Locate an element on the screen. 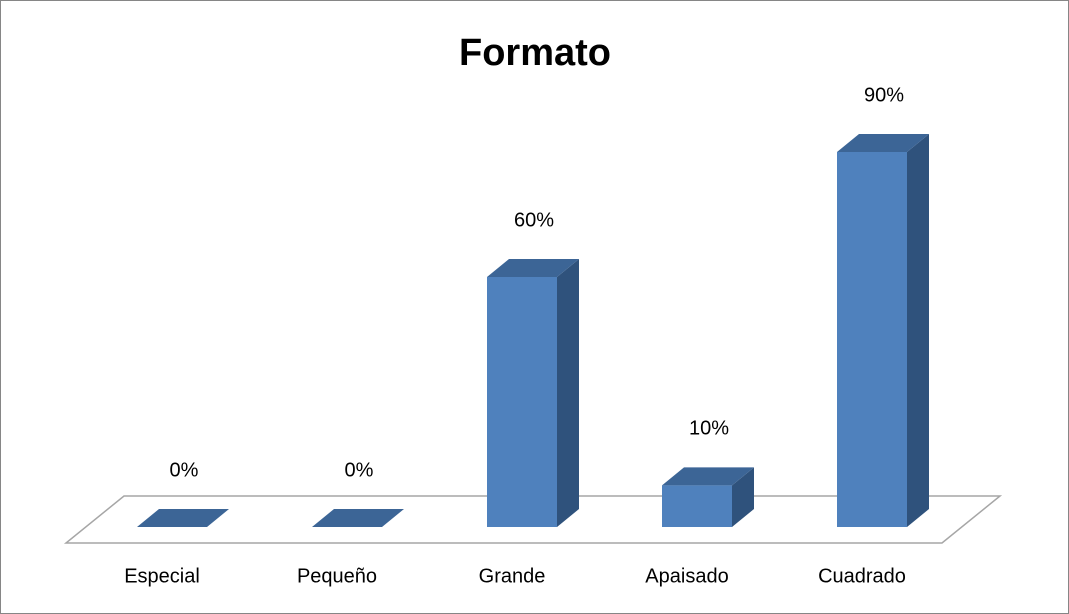  value-label: 60% is located at coordinates (534, 220).